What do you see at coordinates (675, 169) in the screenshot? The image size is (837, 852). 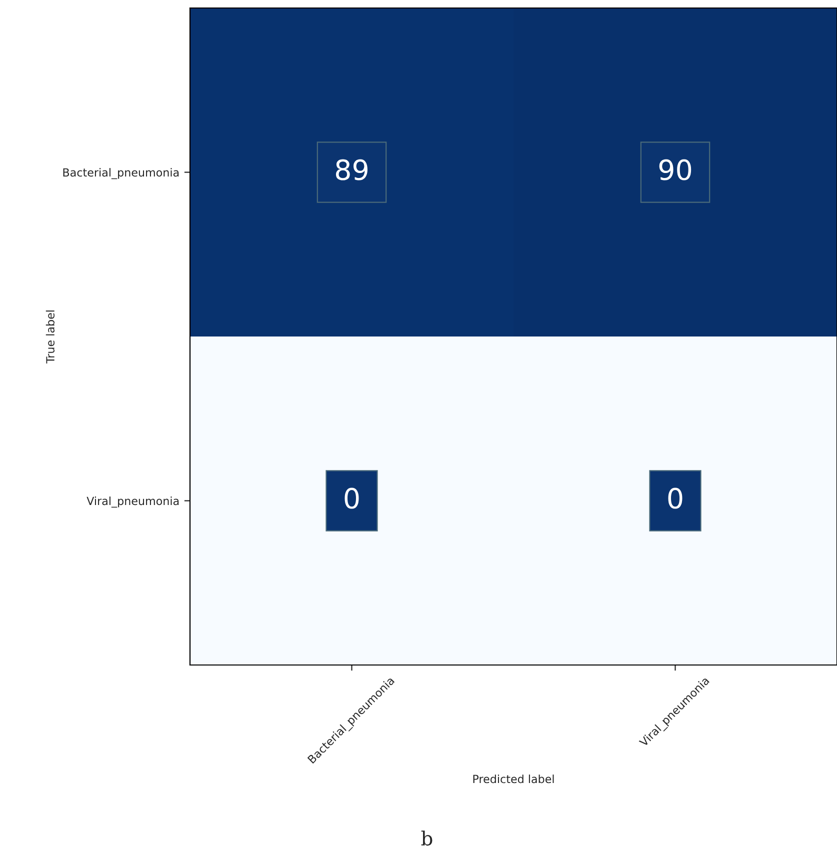 I see `data-label: 90` at bounding box center [675, 169].